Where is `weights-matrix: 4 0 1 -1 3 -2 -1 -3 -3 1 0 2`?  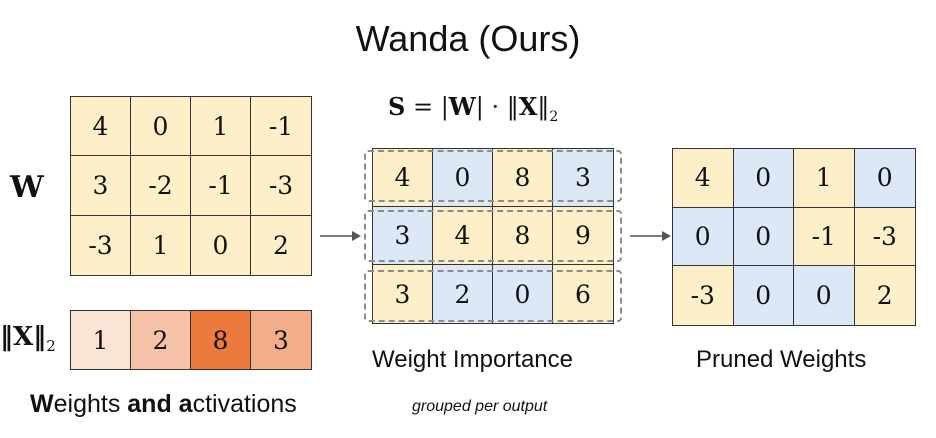 weights-matrix: 4 0 1 -1 3 -2 -1 -3 -3 1 0 2 is located at coordinates (191, 186).